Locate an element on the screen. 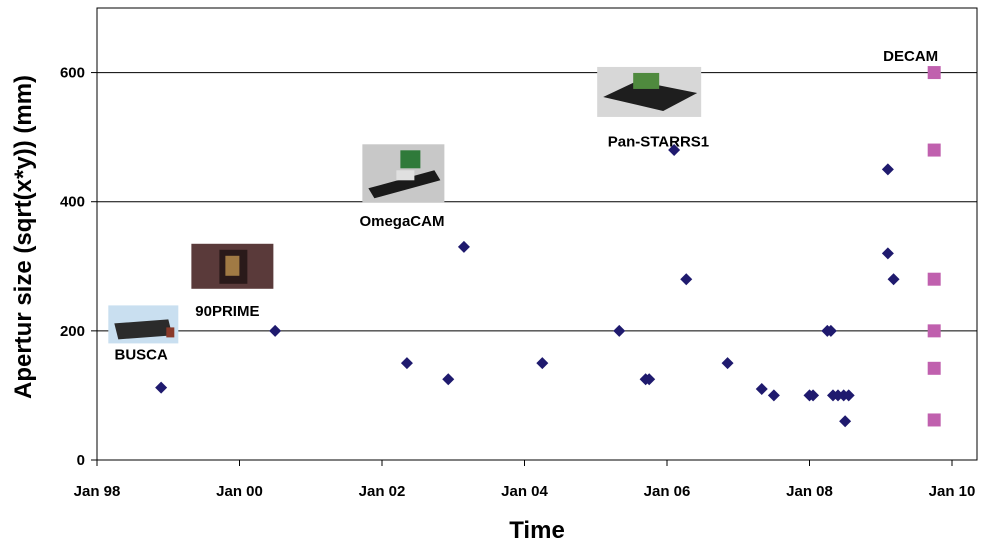  x-axis-title: Time is located at coordinates (537, 530).